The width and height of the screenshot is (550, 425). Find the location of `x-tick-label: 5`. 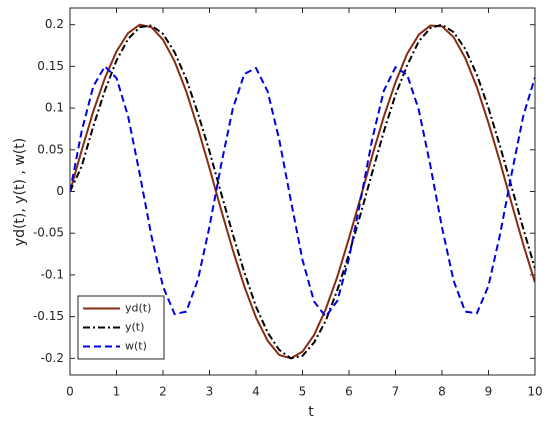

x-tick-label: 5 is located at coordinates (303, 392).